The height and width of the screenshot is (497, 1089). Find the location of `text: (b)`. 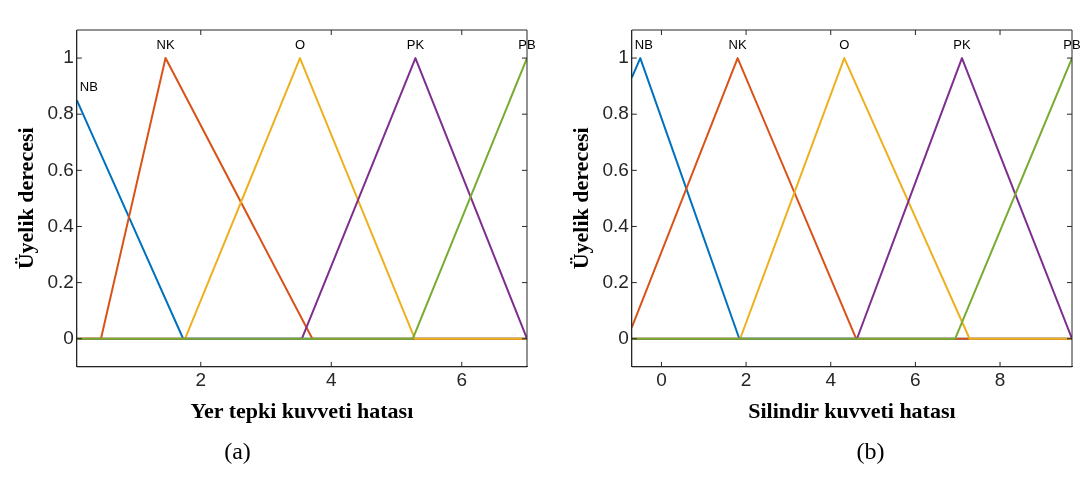

text: (b) is located at coordinates (870, 451).